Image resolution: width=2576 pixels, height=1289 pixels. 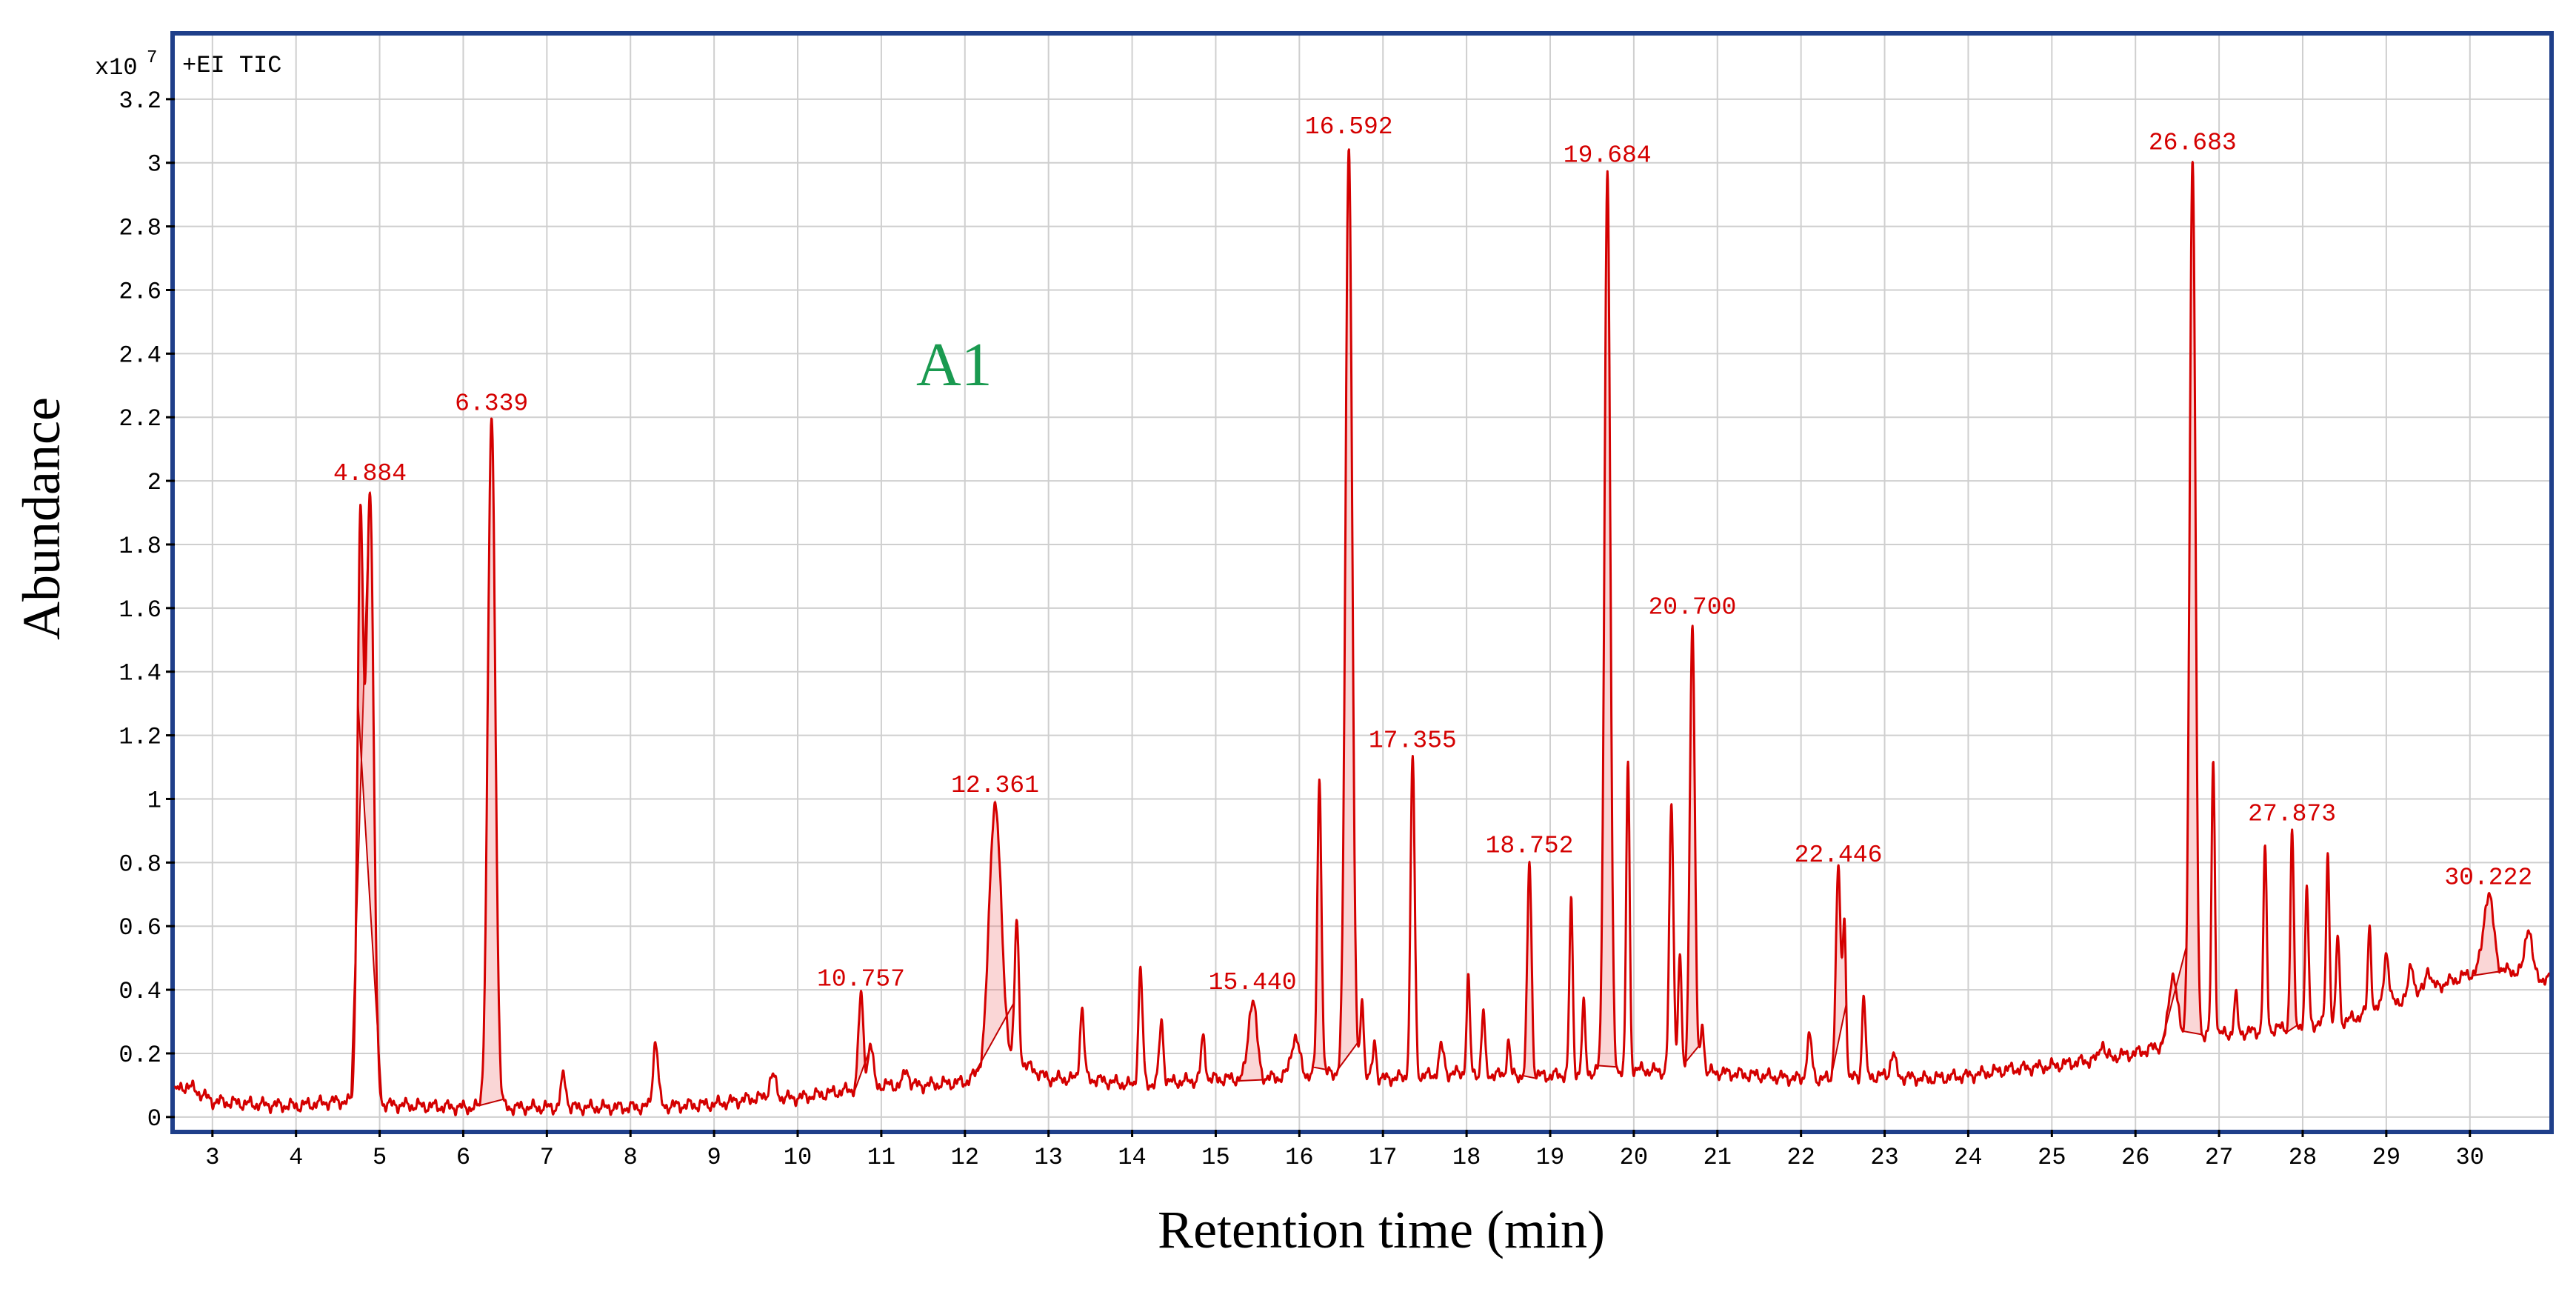 What do you see at coordinates (1299, 1157) in the screenshot?
I see `x-tick-label: 16` at bounding box center [1299, 1157].